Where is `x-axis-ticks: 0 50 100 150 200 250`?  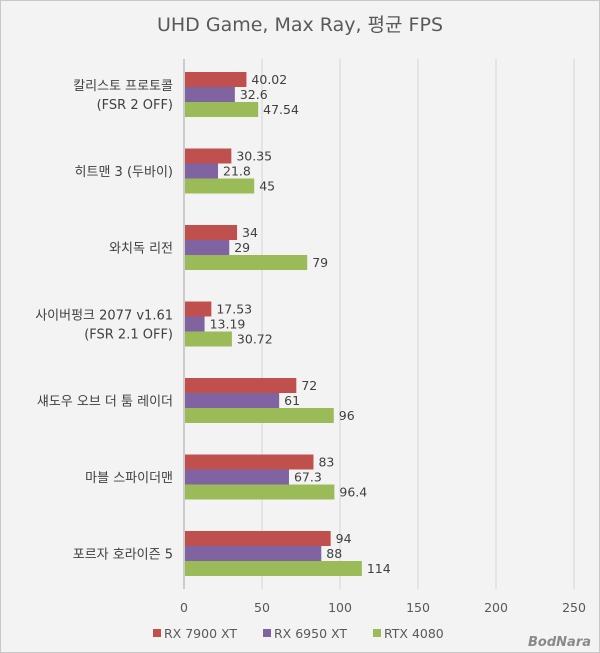 x-axis-ticks: 0 50 100 150 200 250 is located at coordinates (383, 607).